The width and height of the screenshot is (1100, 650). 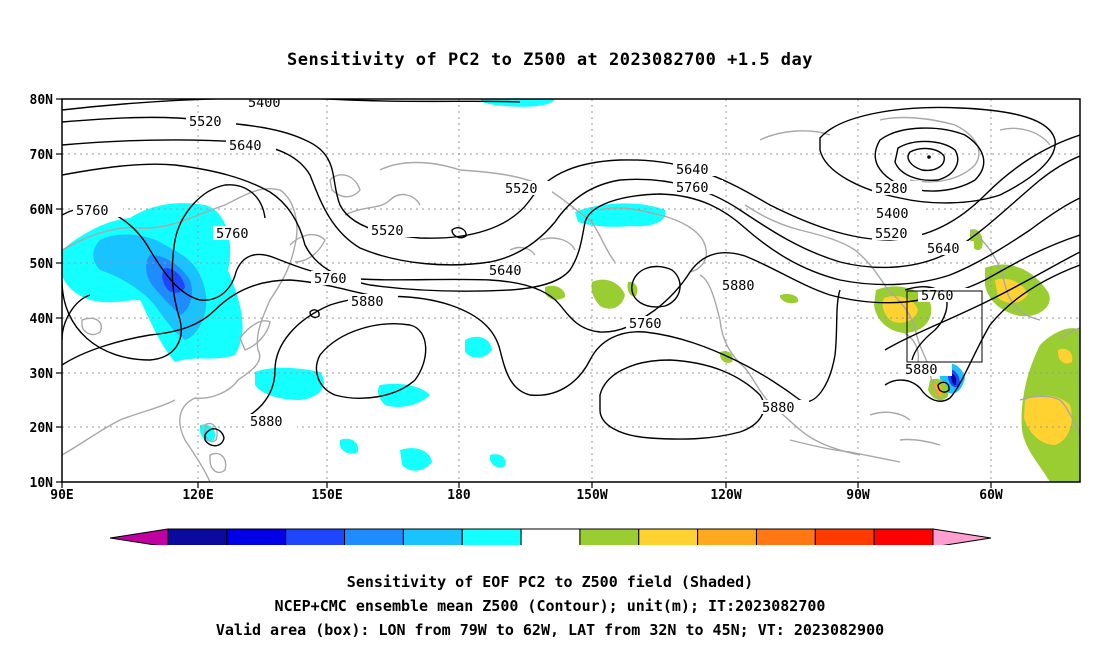 What do you see at coordinates (858, 495) in the screenshot?
I see `lon-label: 90W` at bounding box center [858, 495].